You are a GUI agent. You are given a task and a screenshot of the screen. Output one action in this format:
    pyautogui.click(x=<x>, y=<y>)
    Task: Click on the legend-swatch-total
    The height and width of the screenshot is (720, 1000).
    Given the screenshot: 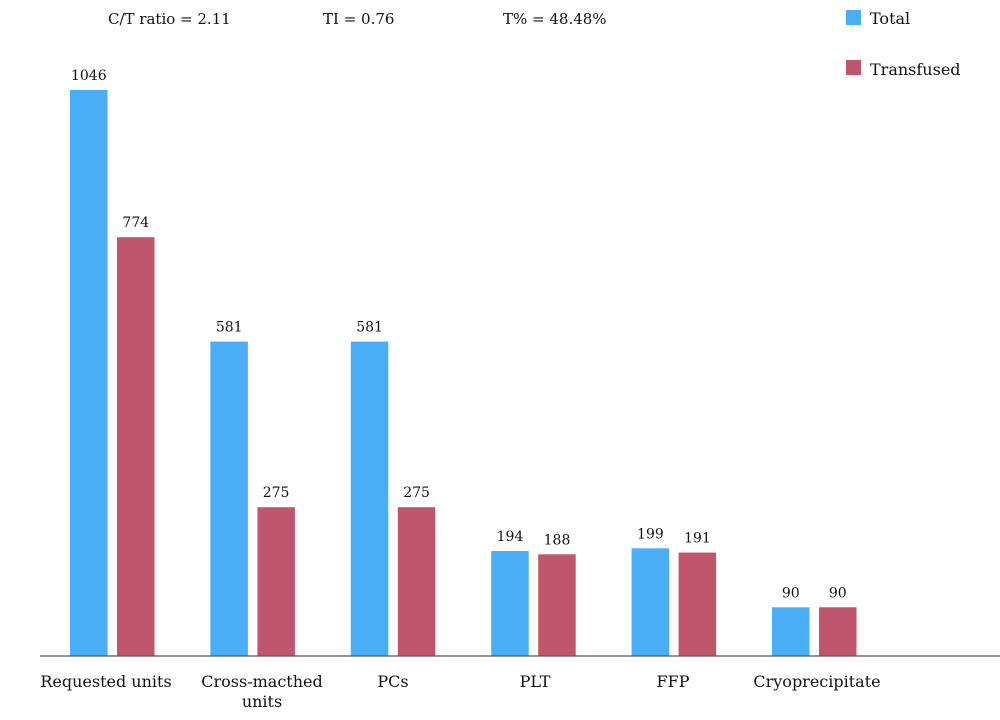 What is the action you would take?
    pyautogui.click(x=853, y=17)
    